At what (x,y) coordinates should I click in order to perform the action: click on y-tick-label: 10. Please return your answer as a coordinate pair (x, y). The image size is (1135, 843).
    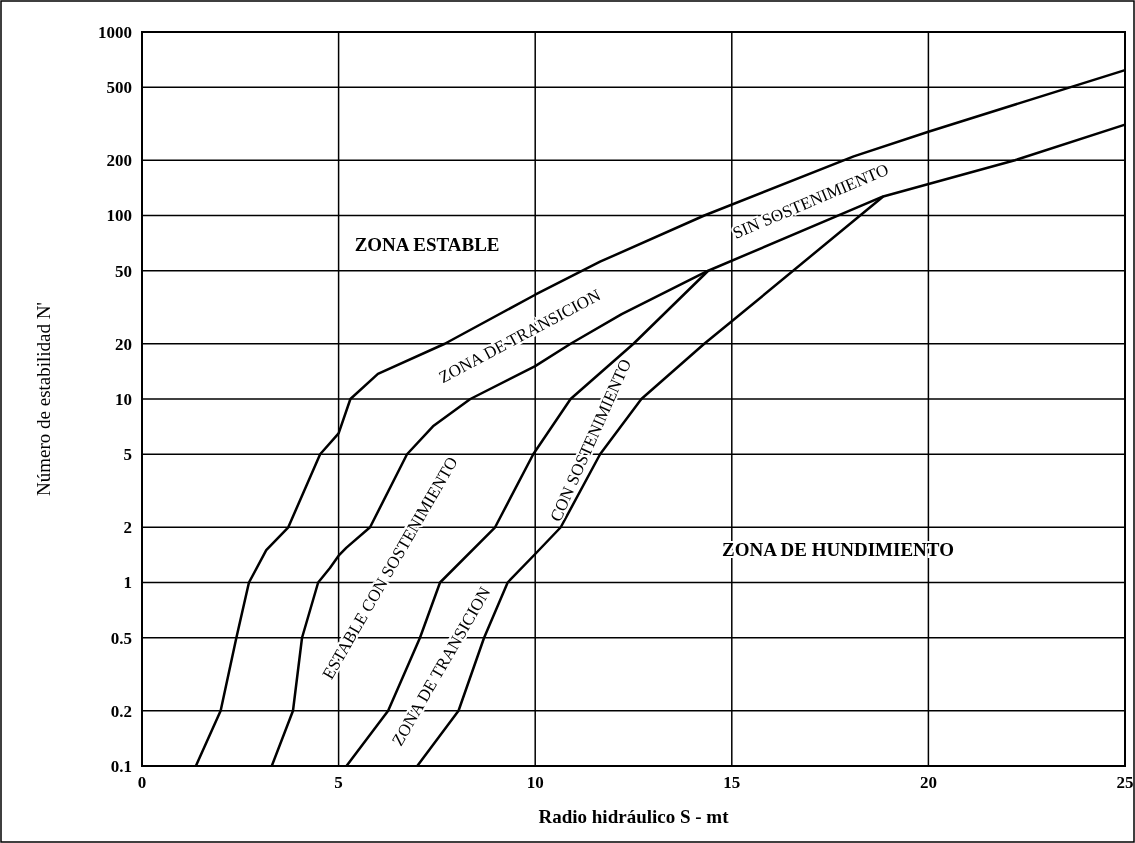
    Looking at the image, I should click on (123, 399).